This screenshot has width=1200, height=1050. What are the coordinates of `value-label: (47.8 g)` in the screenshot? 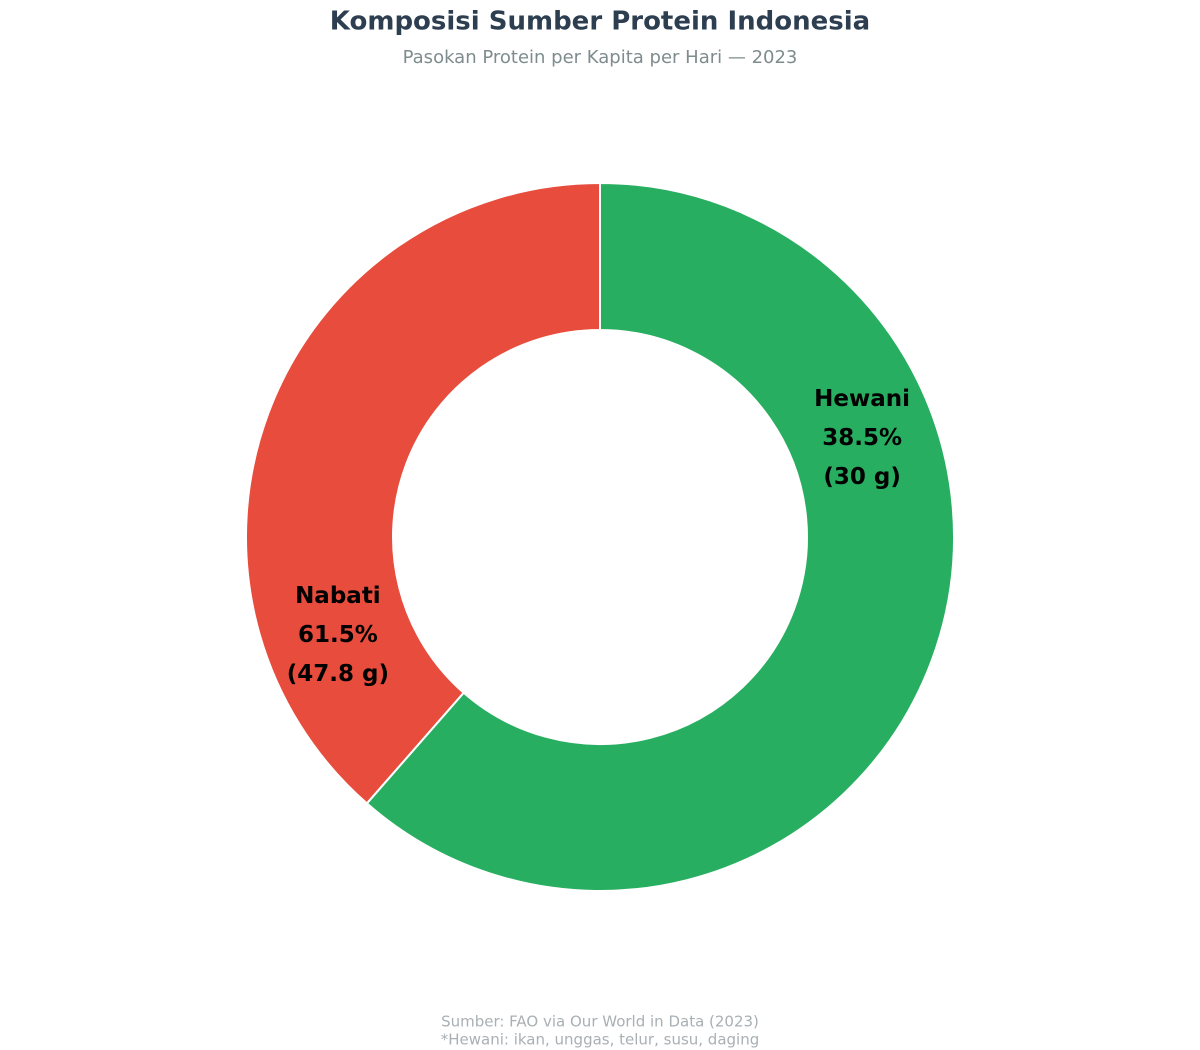 It's located at (338, 674).